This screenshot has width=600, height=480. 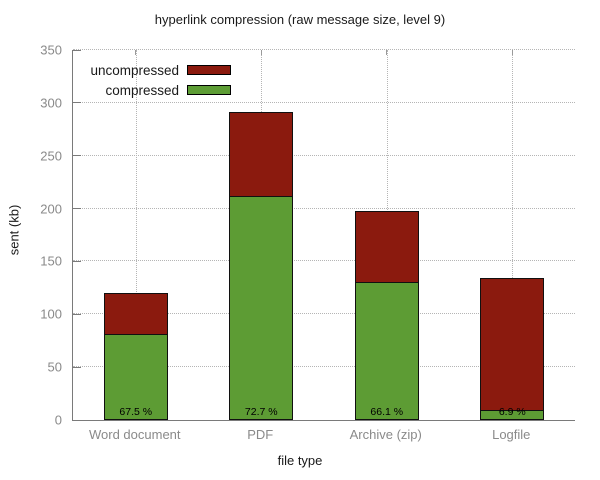 I want to click on bar-percent-label-3: 6.9 %, so click(x=512, y=412).